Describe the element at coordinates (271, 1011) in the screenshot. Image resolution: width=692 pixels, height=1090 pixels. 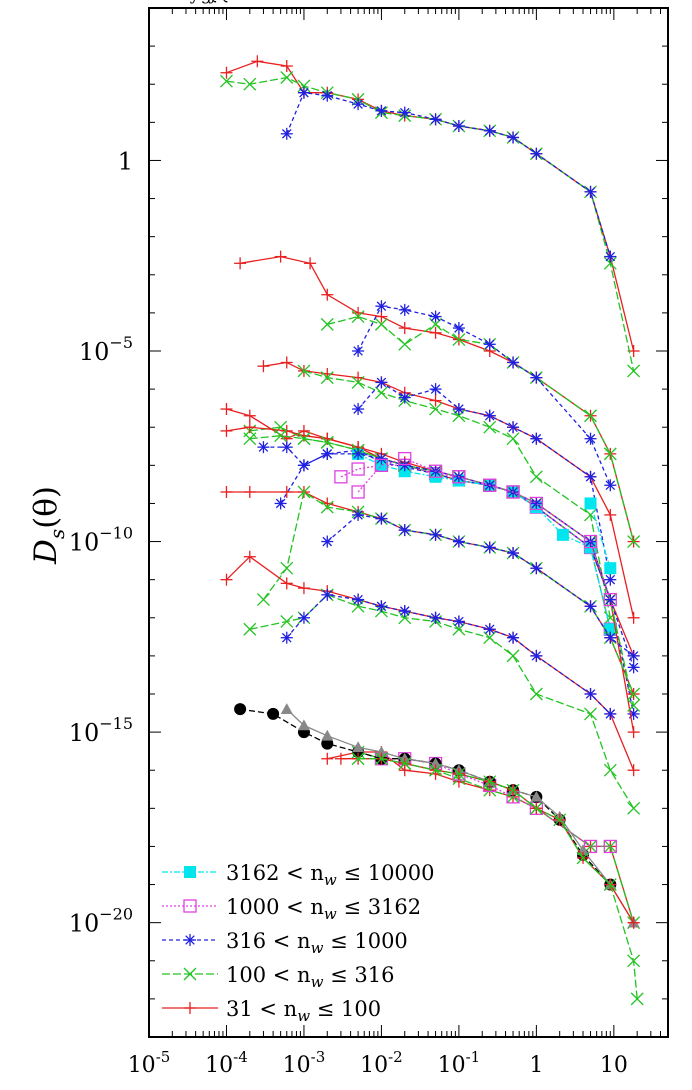
I see `legend-entry: 31 < nw ≤ 100` at that location.